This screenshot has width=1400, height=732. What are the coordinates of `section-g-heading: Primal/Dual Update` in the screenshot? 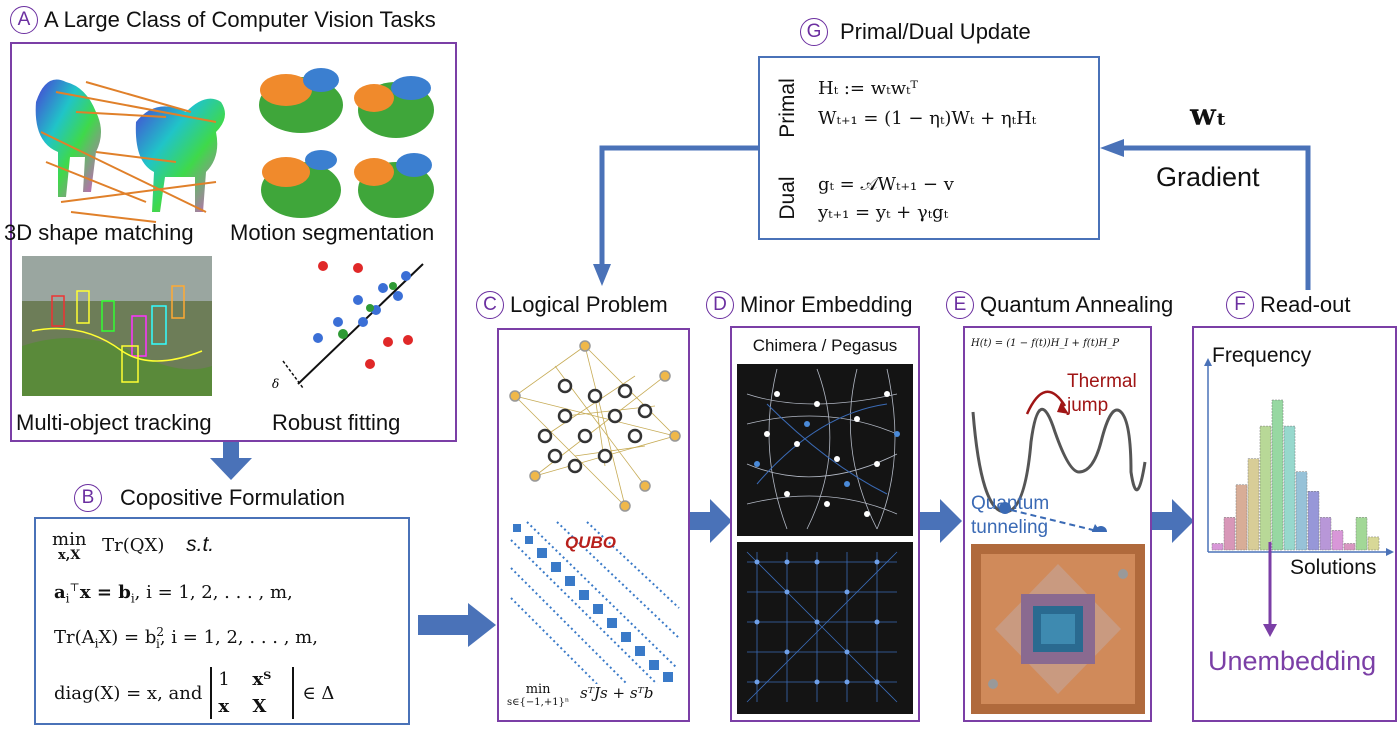 It's located at (935, 31).